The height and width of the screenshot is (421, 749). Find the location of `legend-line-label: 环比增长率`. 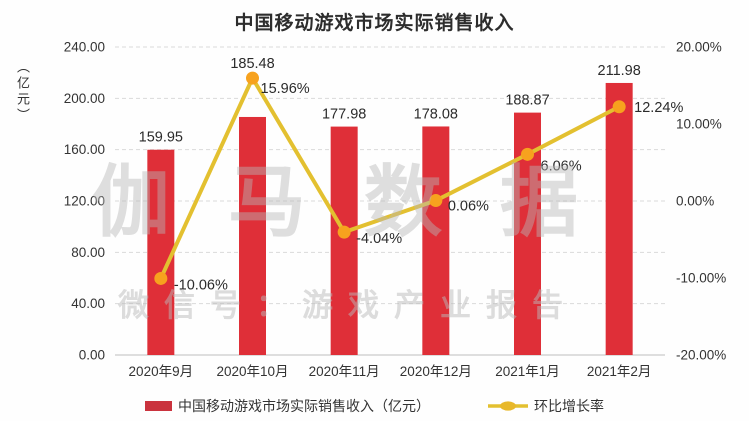

legend-line-label: 环比增长率 is located at coordinates (569, 406).